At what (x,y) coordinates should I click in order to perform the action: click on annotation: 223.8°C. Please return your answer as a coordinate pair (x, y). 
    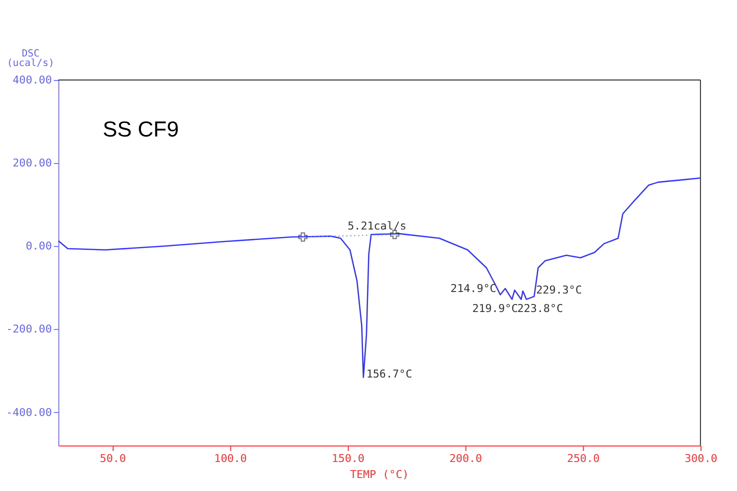
    Looking at the image, I should click on (540, 309).